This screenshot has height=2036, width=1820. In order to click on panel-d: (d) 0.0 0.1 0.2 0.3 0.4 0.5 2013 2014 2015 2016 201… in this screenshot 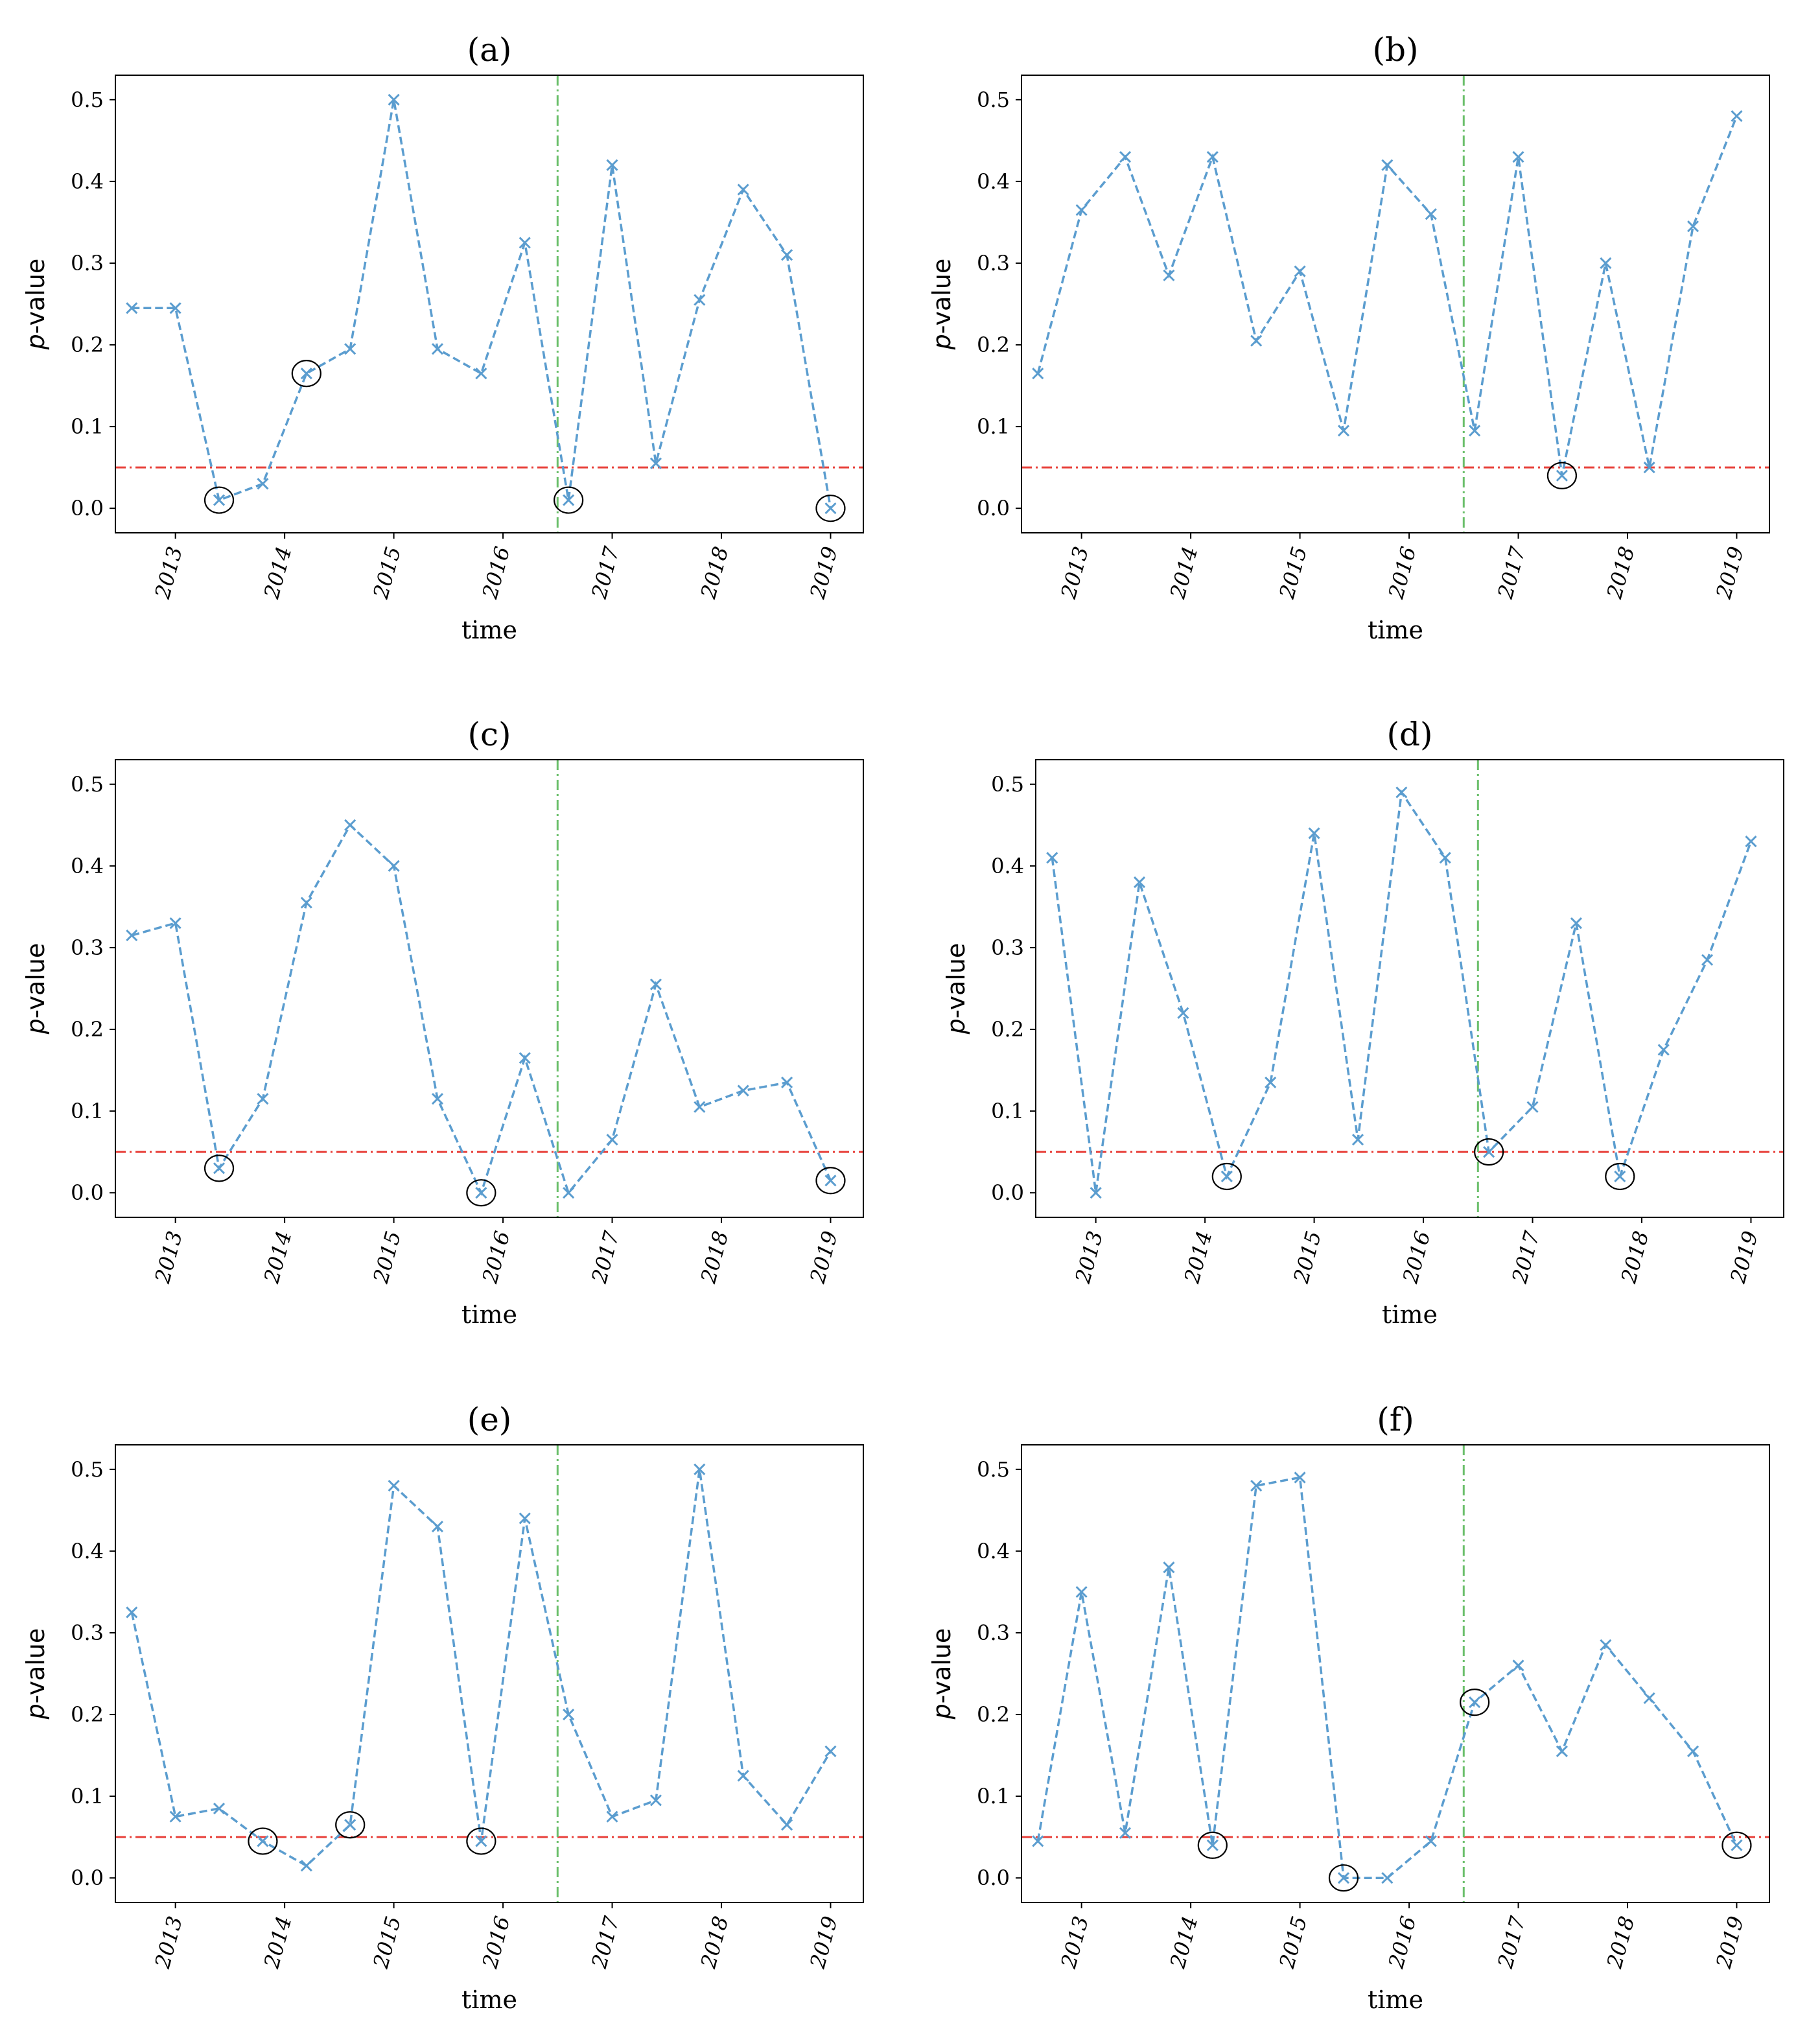, I will do `click(1363, 1022)`.